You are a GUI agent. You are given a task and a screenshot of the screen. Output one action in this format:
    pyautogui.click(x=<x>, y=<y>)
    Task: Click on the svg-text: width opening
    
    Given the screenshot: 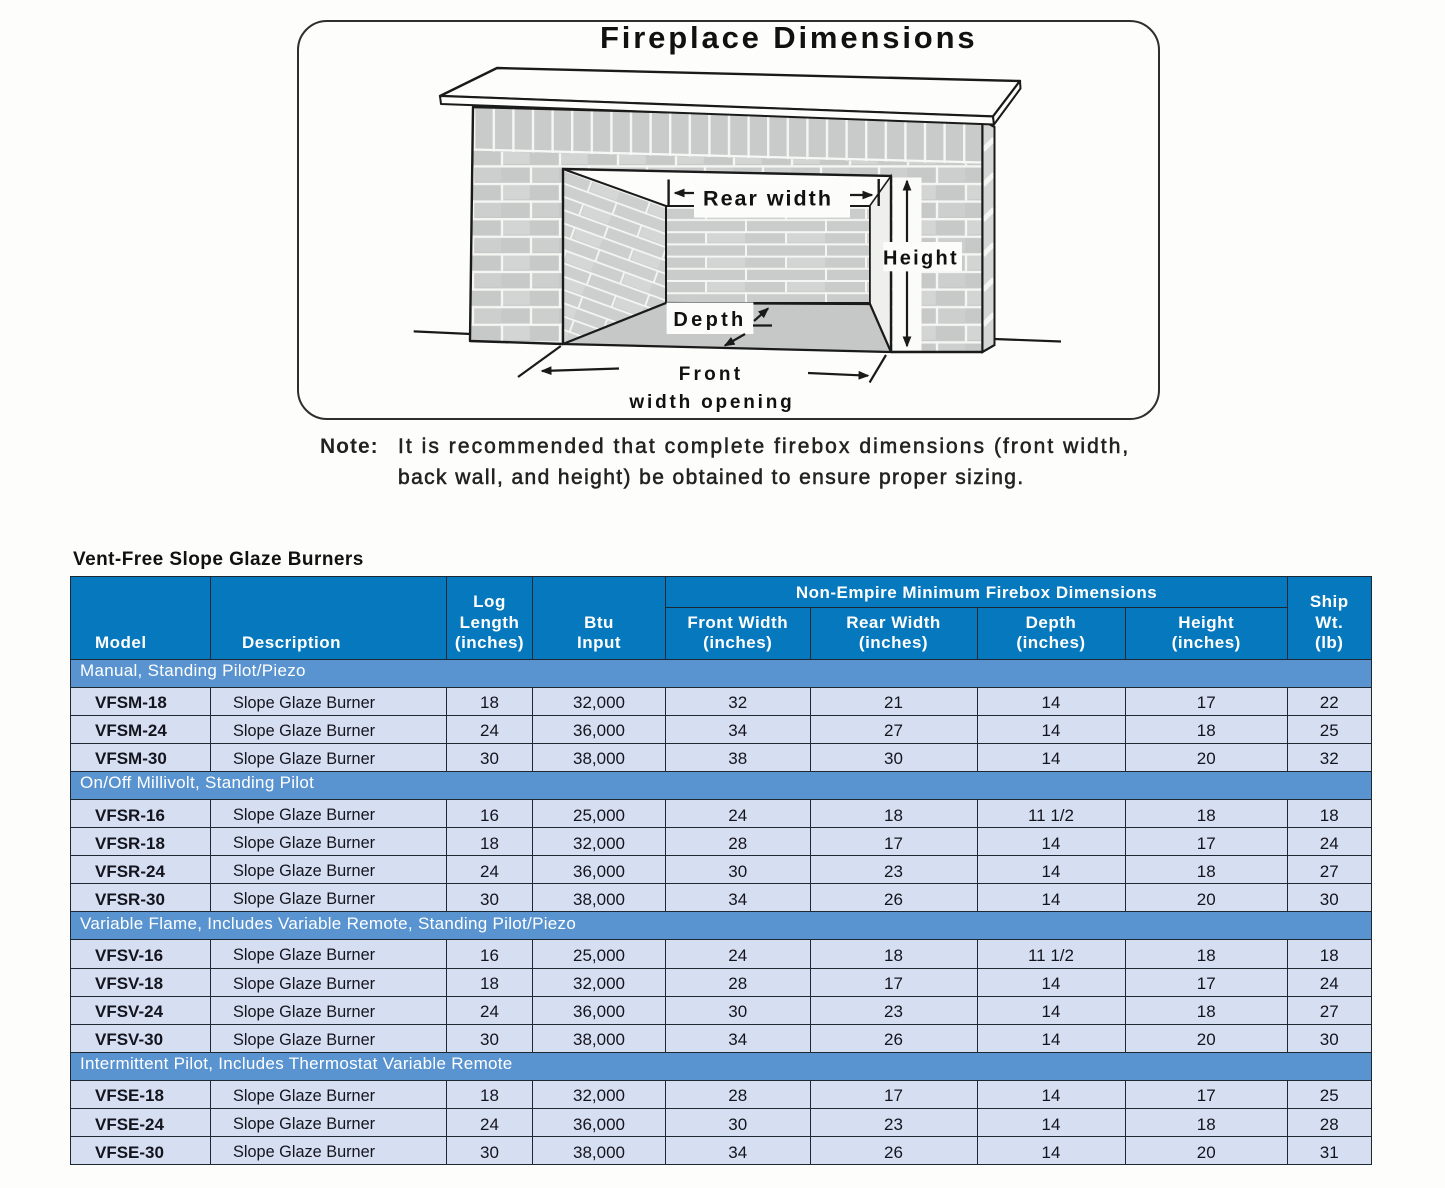 What is the action you would take?
    pyautogui.click(x=711, y=402)
    